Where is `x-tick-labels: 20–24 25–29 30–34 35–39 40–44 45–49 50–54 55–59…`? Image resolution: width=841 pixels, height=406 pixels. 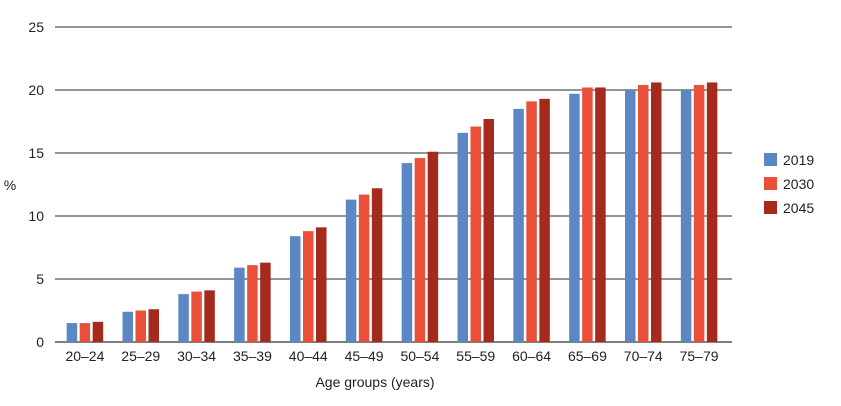
x-tick-labels: 20–24 25–29 30–34 35–39 40–44 45–49 50–54 55–59… is located at coordinates (391, 356).